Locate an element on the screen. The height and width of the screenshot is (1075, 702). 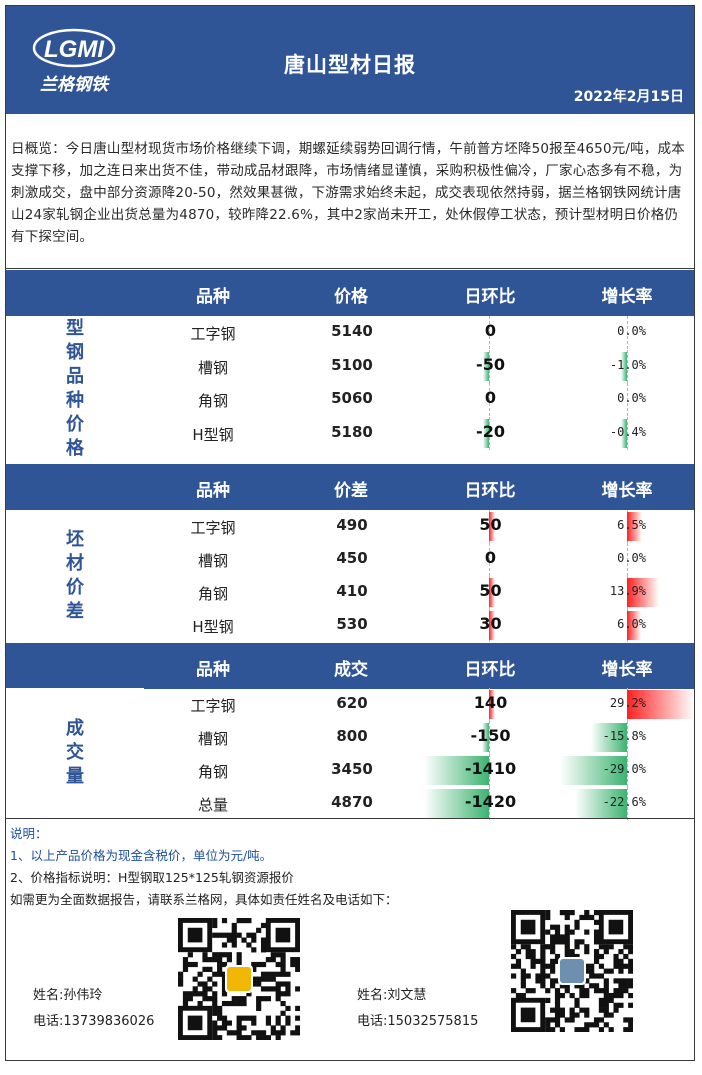
growth-rate-cell: 0.0% is located at coordinates (626, 332).